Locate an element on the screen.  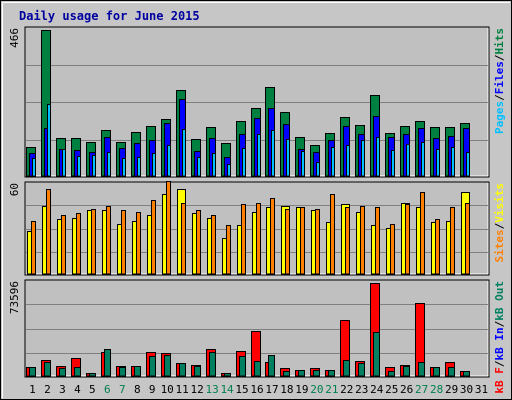
x-tick-label: 14 is located at coordinates (227, 389).